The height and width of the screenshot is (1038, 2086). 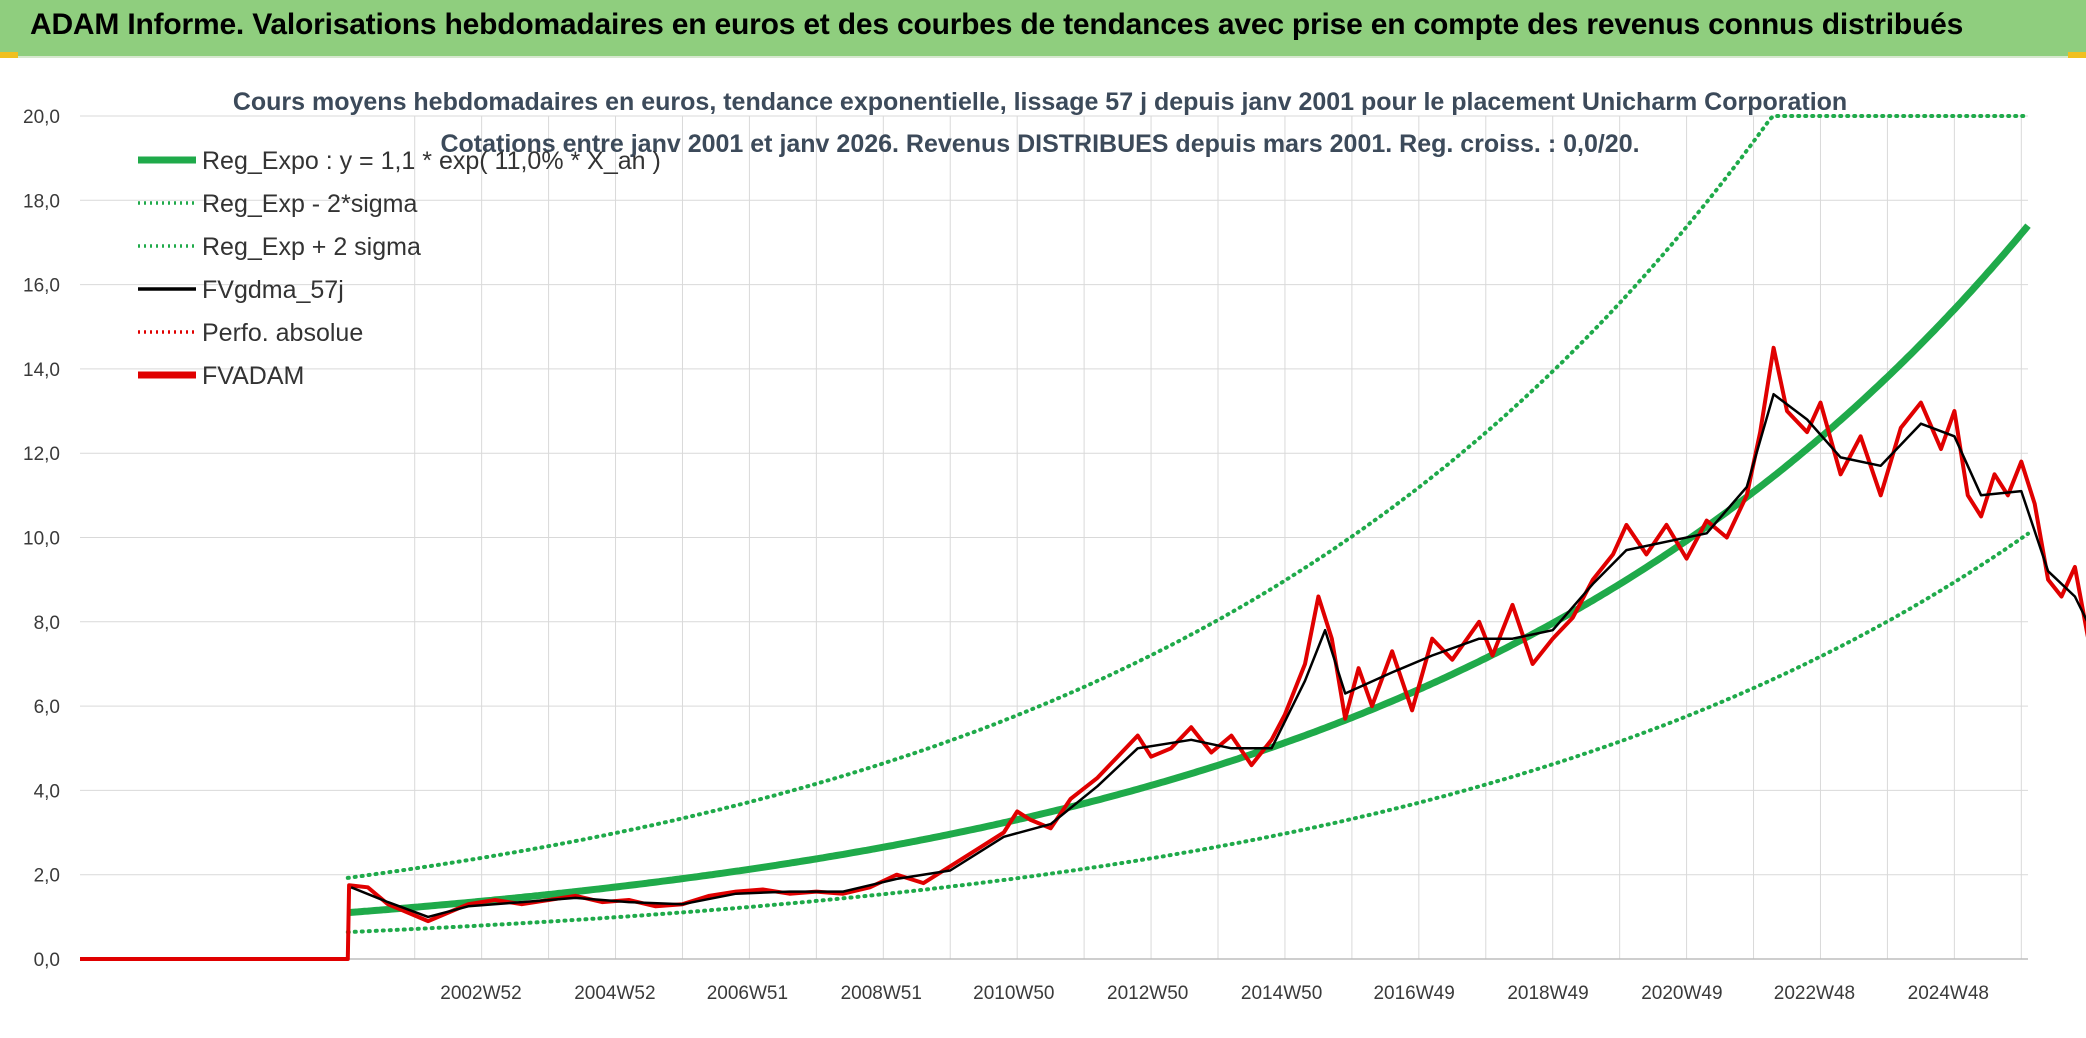 What do you see at coordinates (881, 993) in the screenshot?
I see `x-tick-label: 2008W51` at bounding box center [881, 993].